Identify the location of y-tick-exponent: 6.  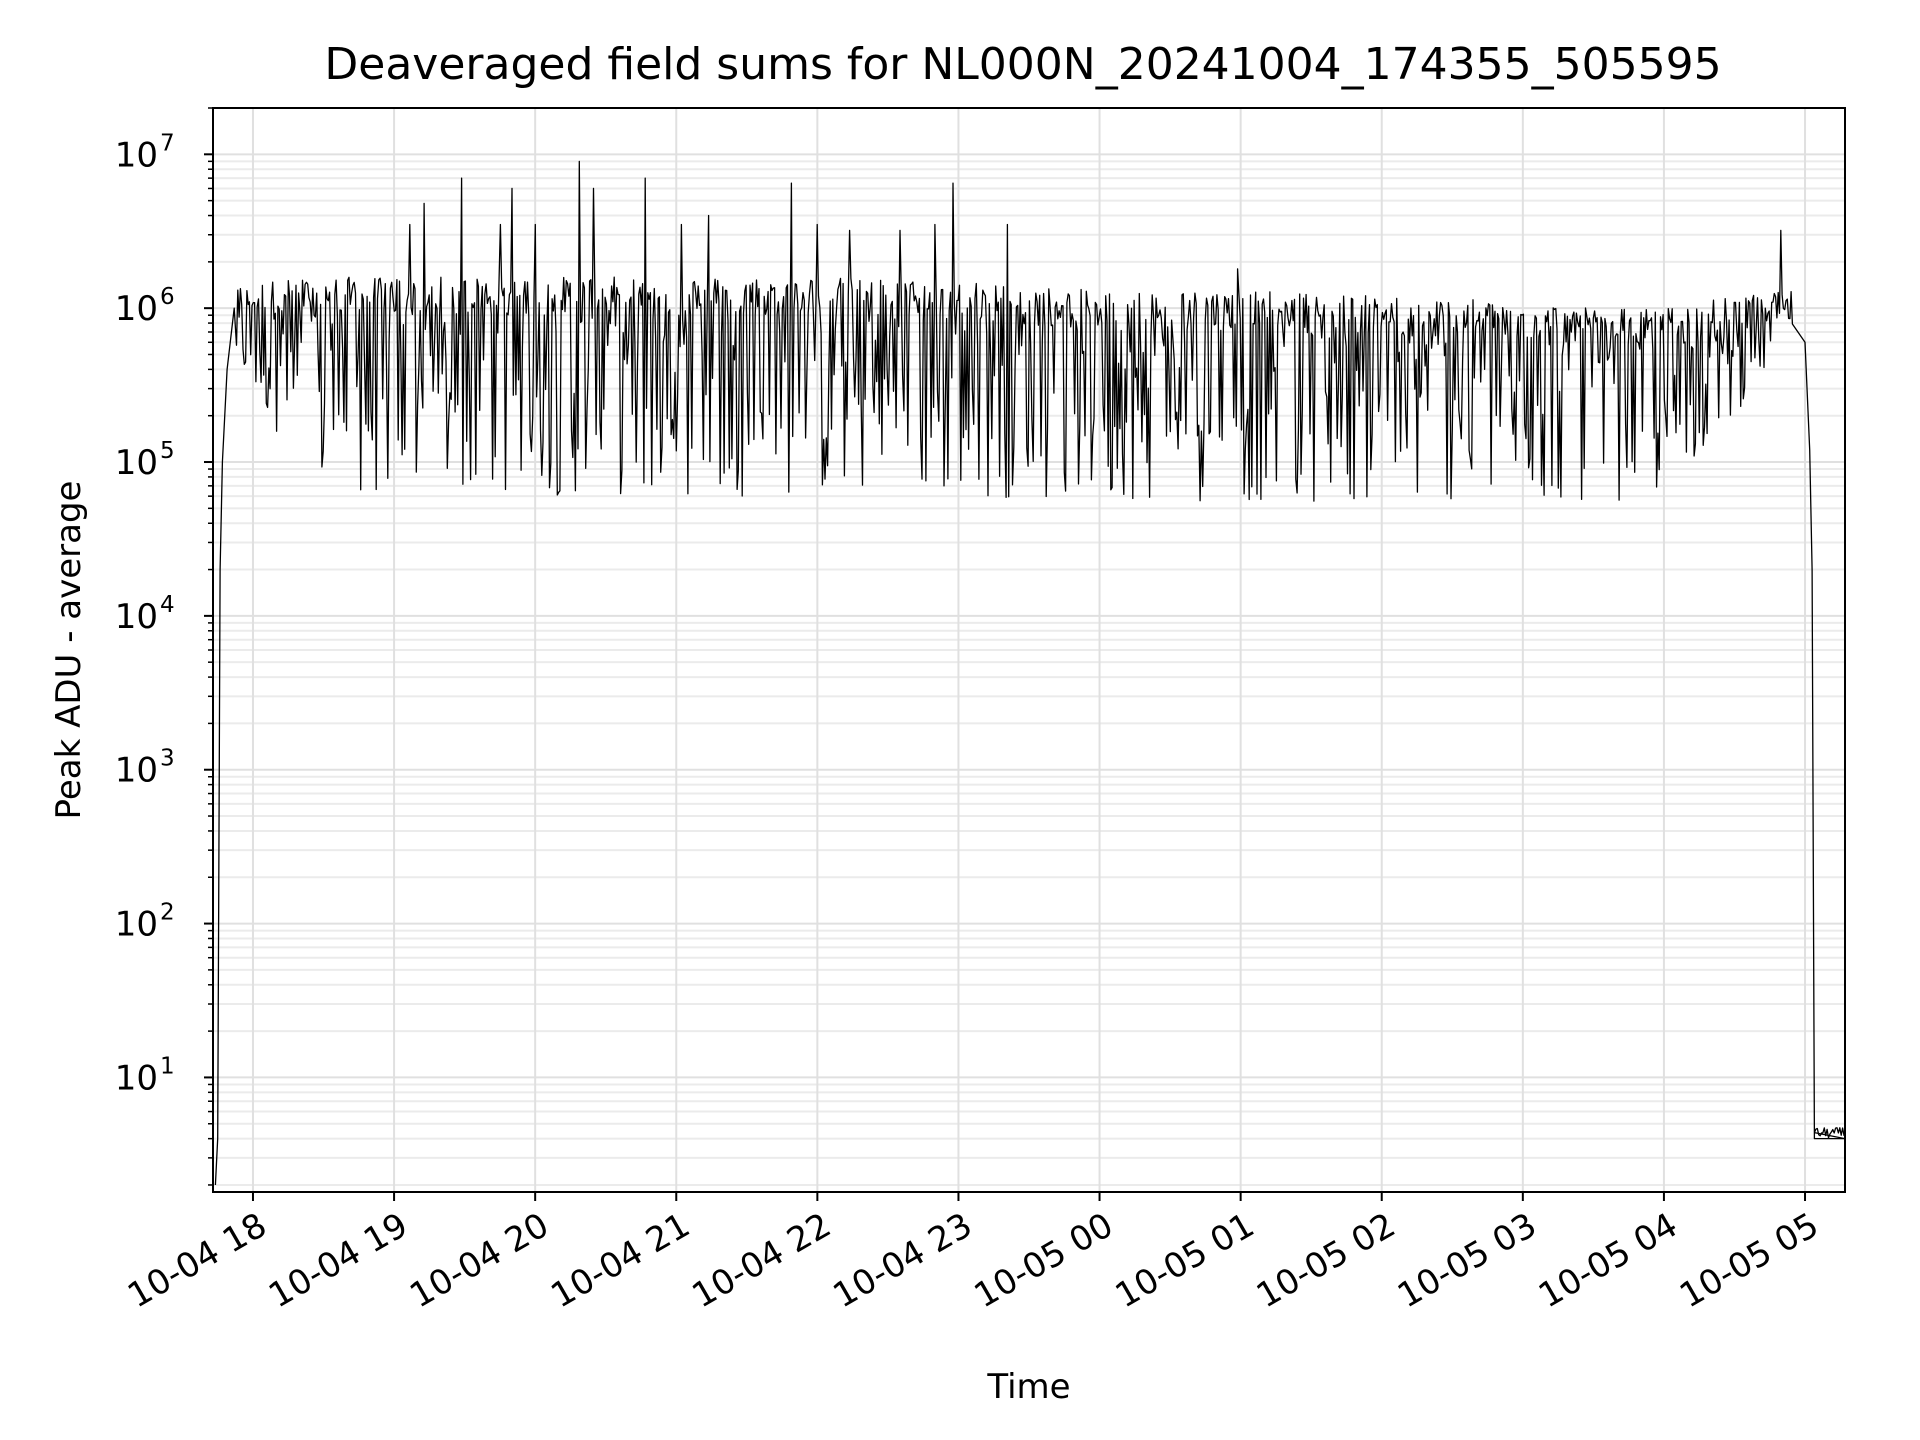
(167, 297).